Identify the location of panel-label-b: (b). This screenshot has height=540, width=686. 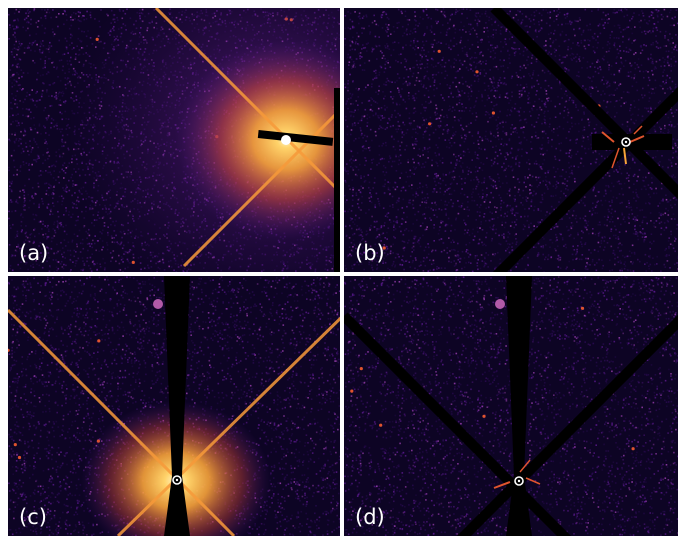
(370, 253).